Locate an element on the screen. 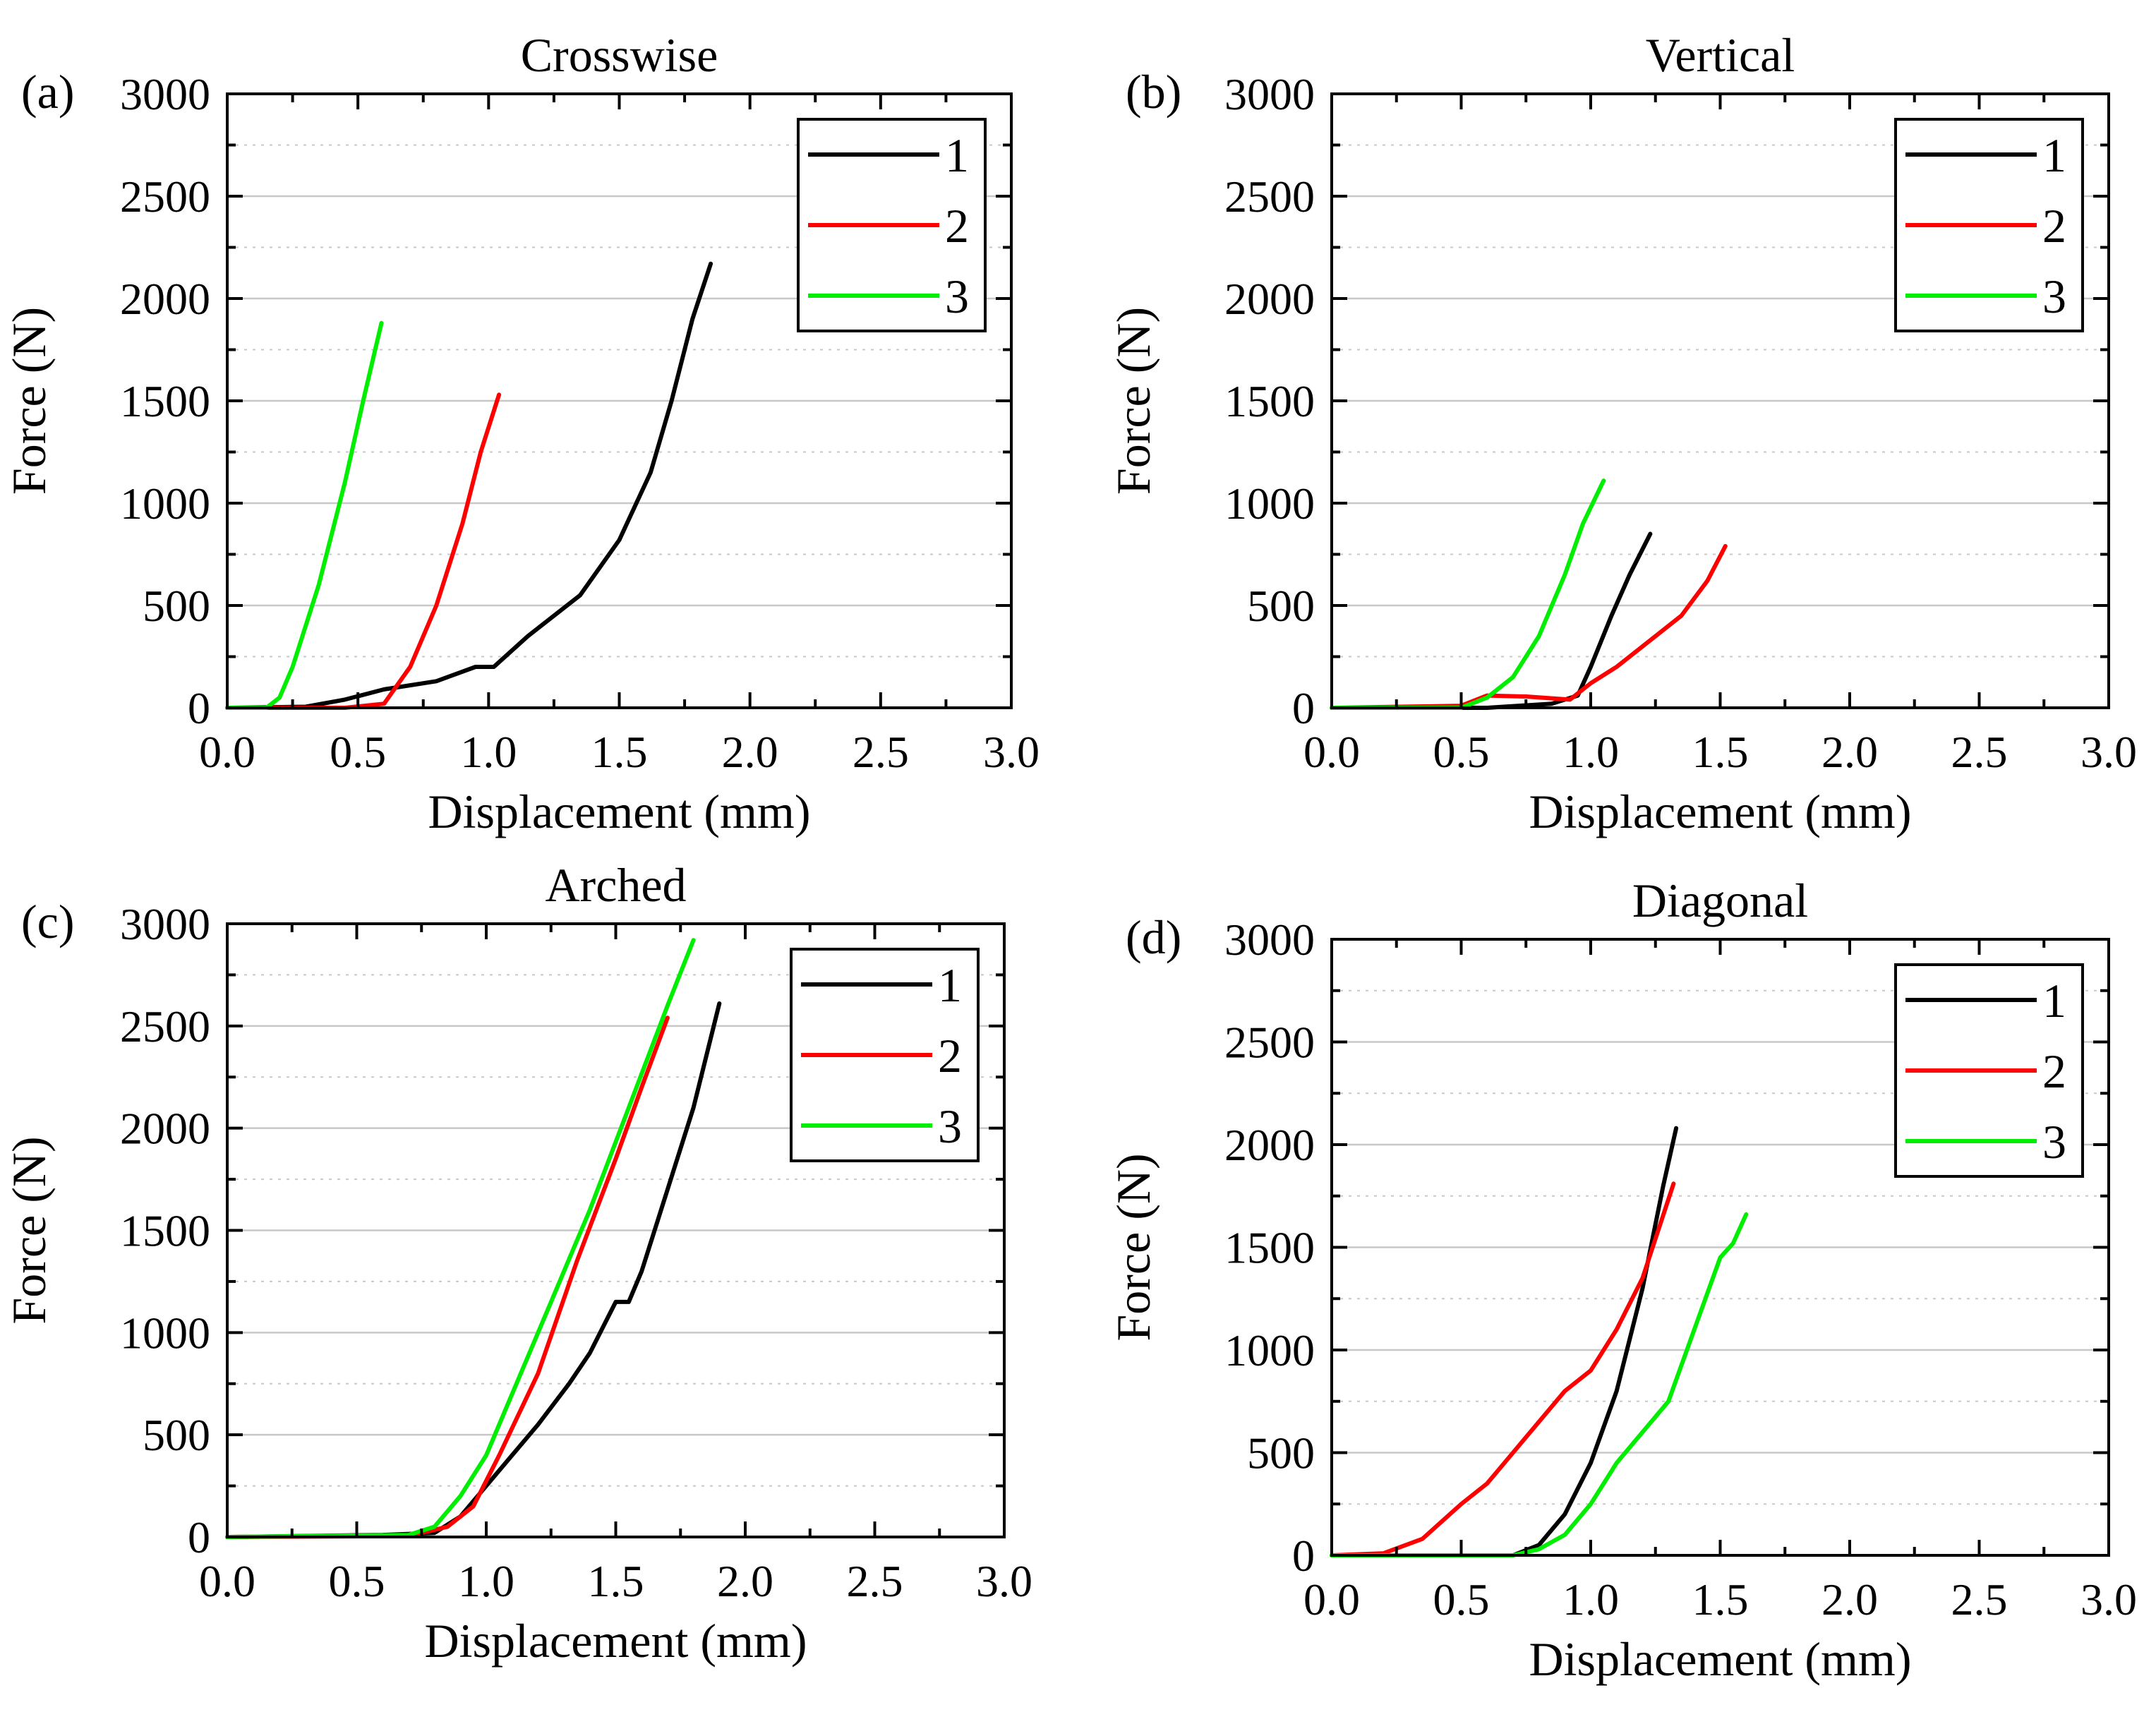 This screenshot has width=2156, height=1712. panel-label: (d) is located at coordinates (1153, 937).